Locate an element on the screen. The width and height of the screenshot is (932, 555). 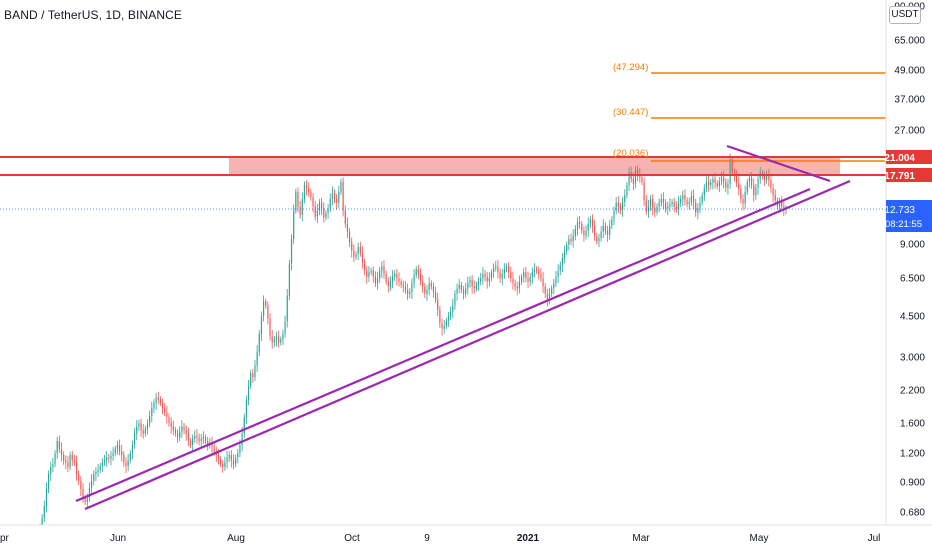
countdown-label: 08:21:55 is located at coordinates (903, 224).